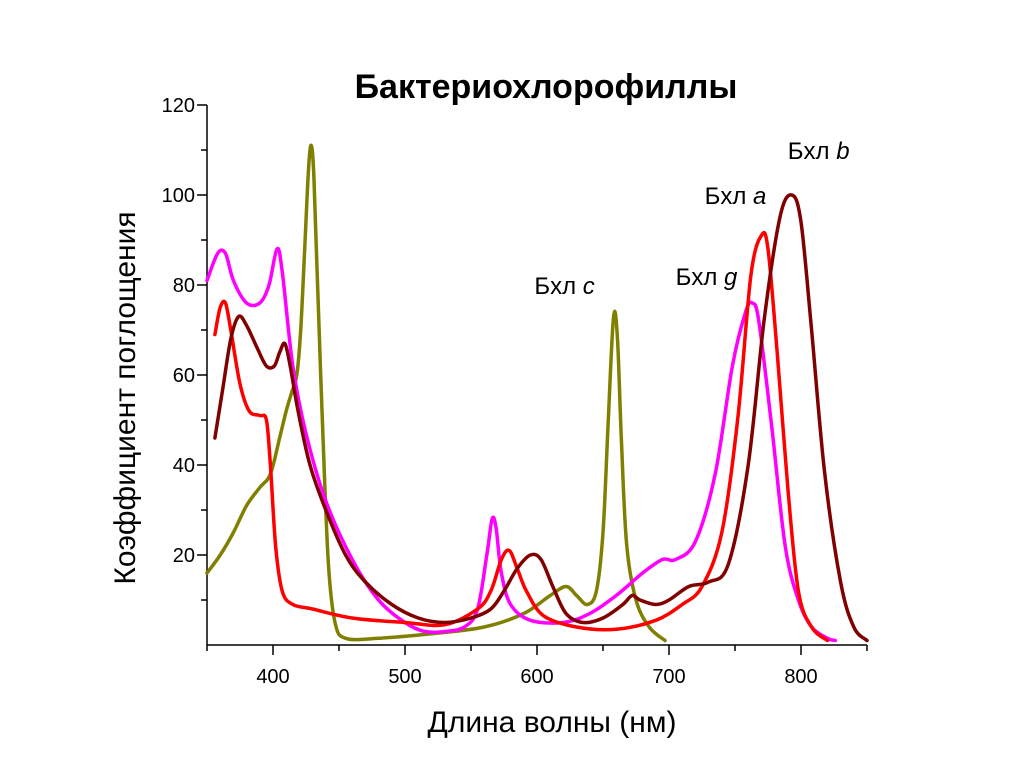 This screenshot has height=768, width=1024. Describe the element at coordinates (404, 677) in the screenshot. I see `x-tick-label: 500` at that location.